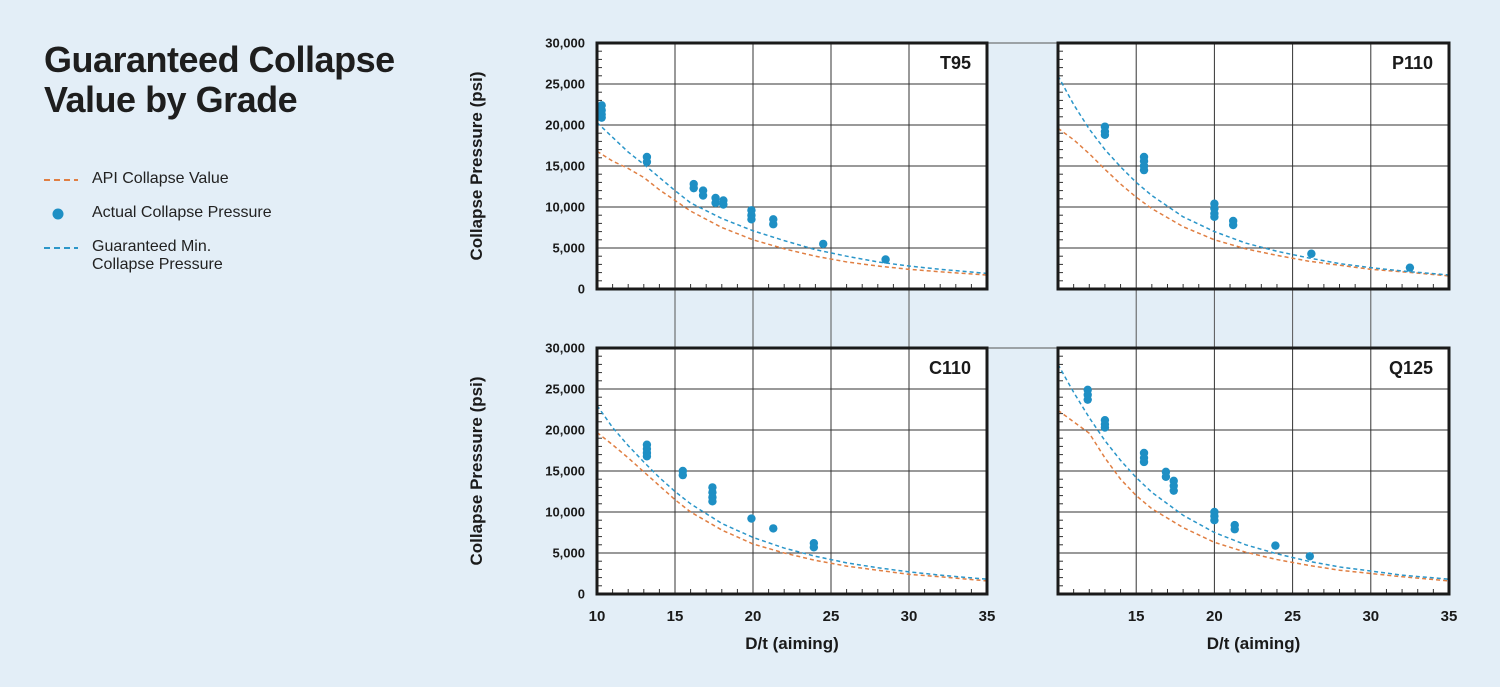 Image resolution: width=1500 pixels, height=687 pixels. I want to click on legend-text-guaranteed-2: Collapse Pressure, so click(157, 264).